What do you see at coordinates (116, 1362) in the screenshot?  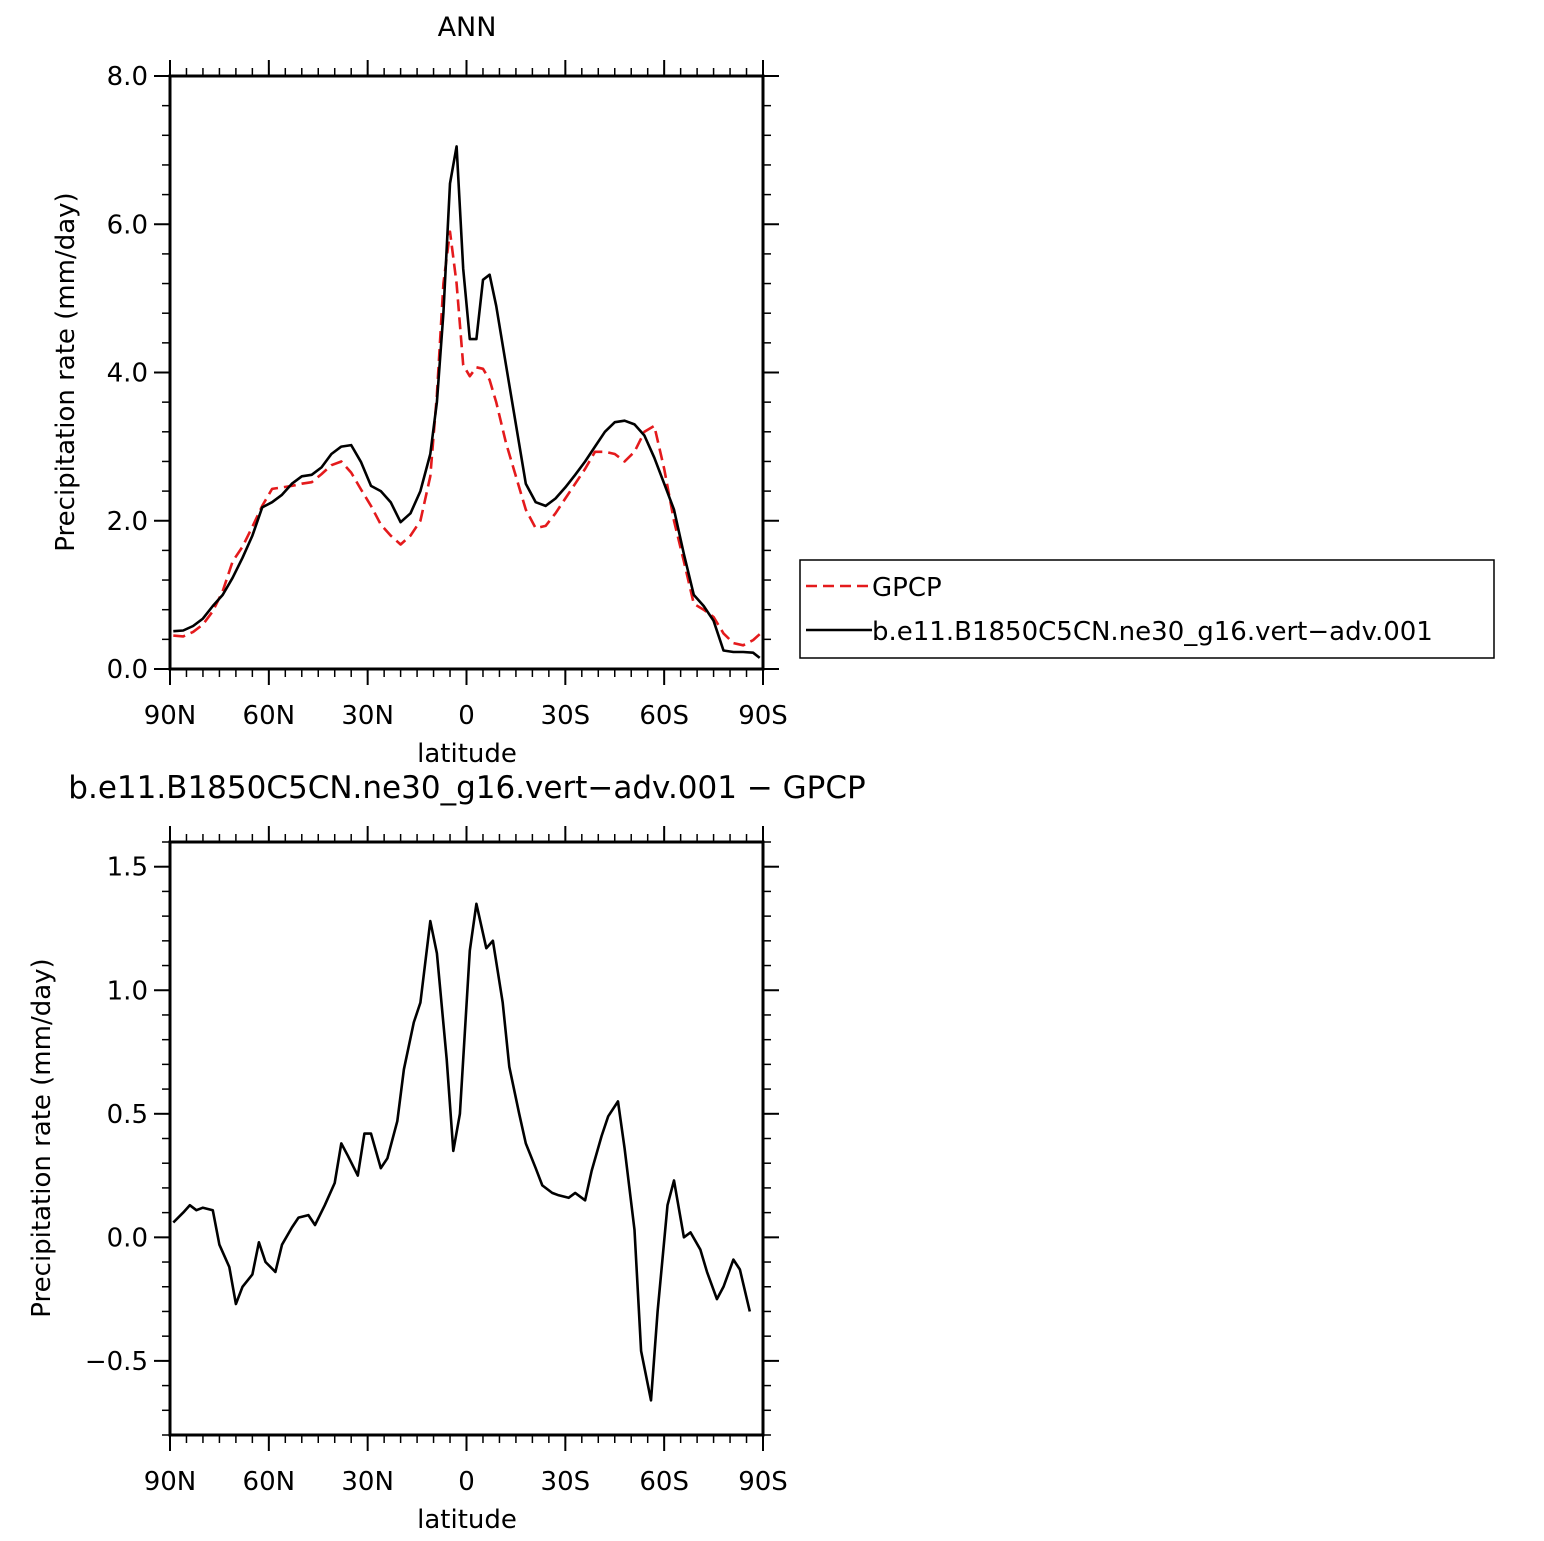 I see `y-tick-label: −0.5` at bounding box center [116, 1362].